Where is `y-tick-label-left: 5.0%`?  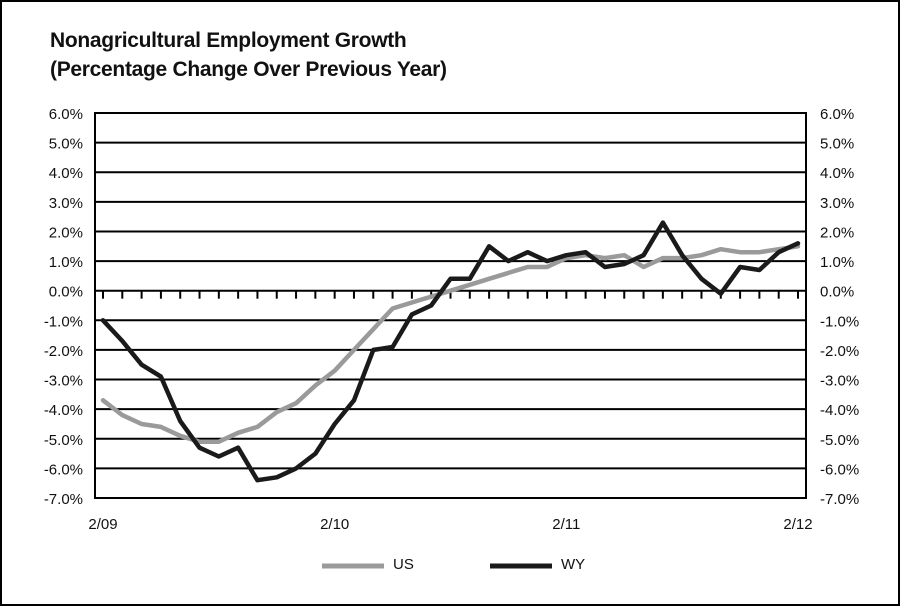
y-tick-label-left: 5.0% is located at coordinates (66, 144).